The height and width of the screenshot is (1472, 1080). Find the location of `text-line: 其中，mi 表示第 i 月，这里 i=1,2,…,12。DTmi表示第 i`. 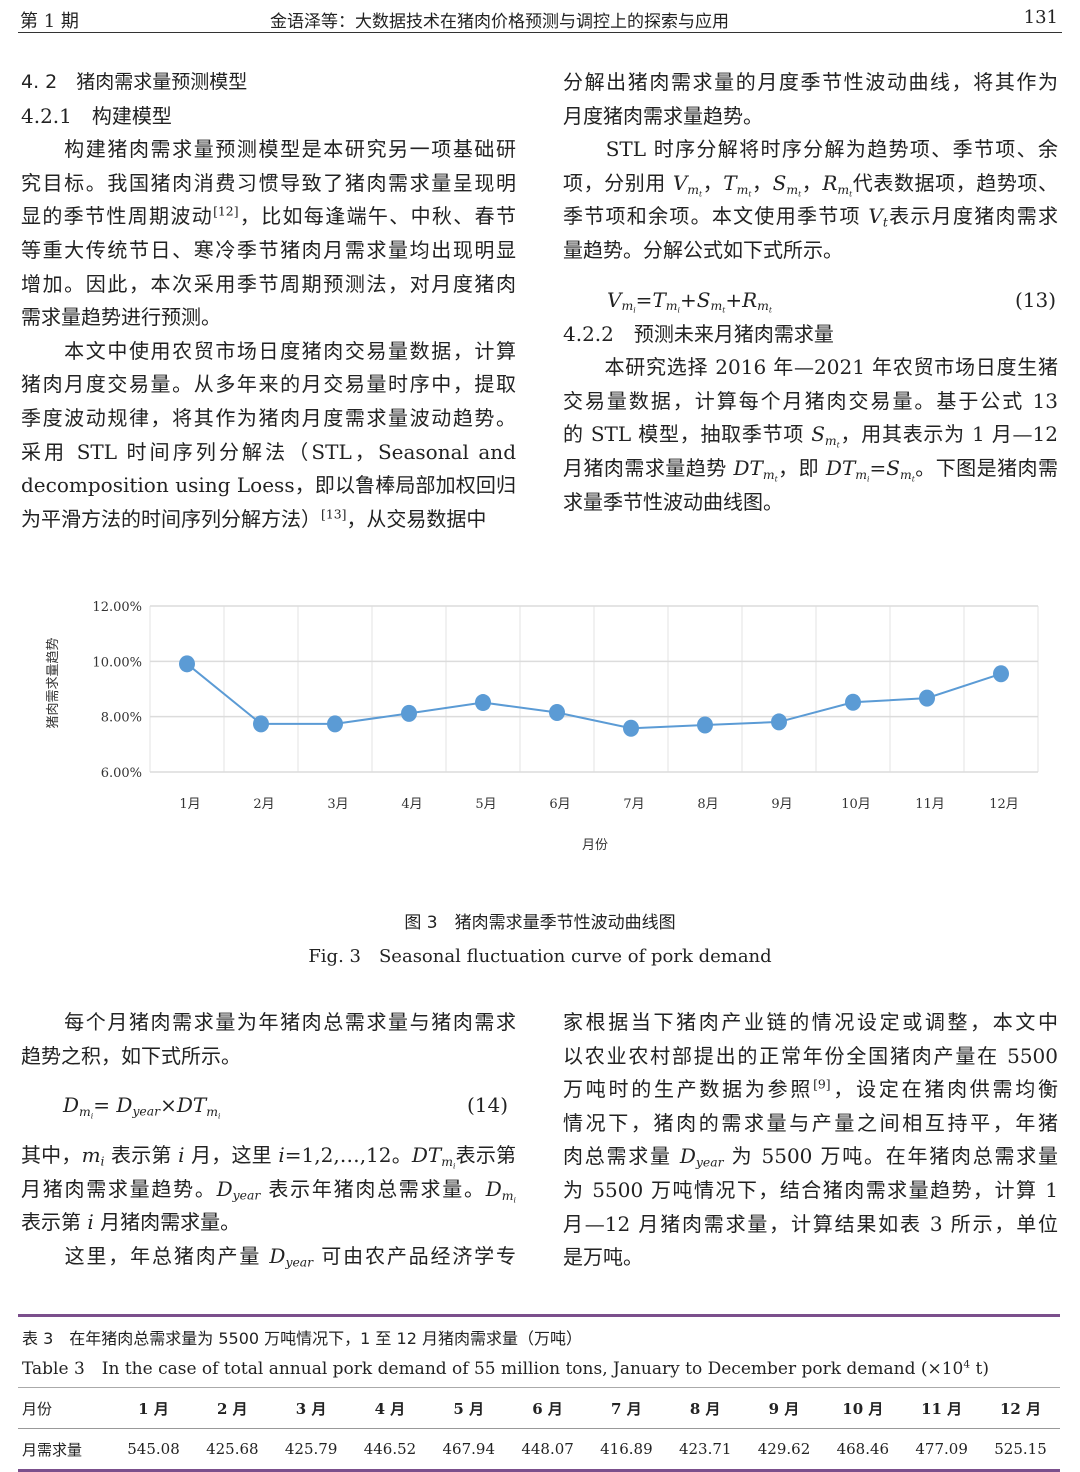

text-line: 其中，mi 表示第 i 月，这里 i=1,2,…,12。DTmi表示第 i is located at coordinates (268, 1156).